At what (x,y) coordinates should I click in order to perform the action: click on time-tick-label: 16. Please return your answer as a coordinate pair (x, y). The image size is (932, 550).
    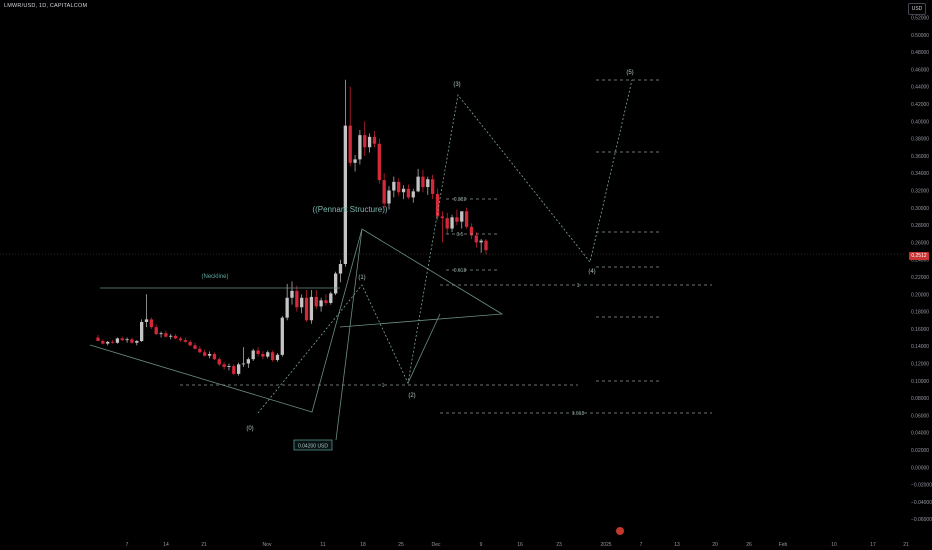
    Looking at the image, I should click on (520, 545).